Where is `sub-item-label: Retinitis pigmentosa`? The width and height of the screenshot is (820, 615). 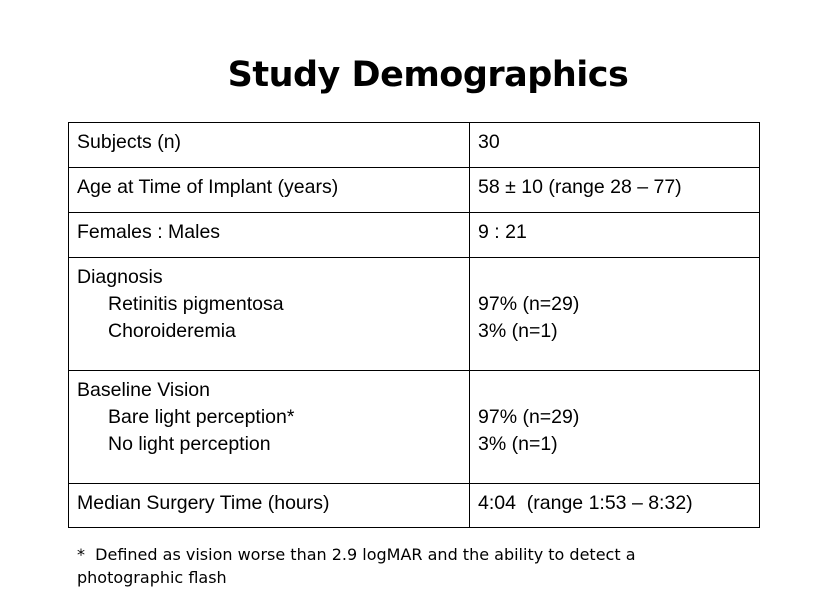
sub-item-label: Retinitis pigmentosa is located at coordinates (196, 304).